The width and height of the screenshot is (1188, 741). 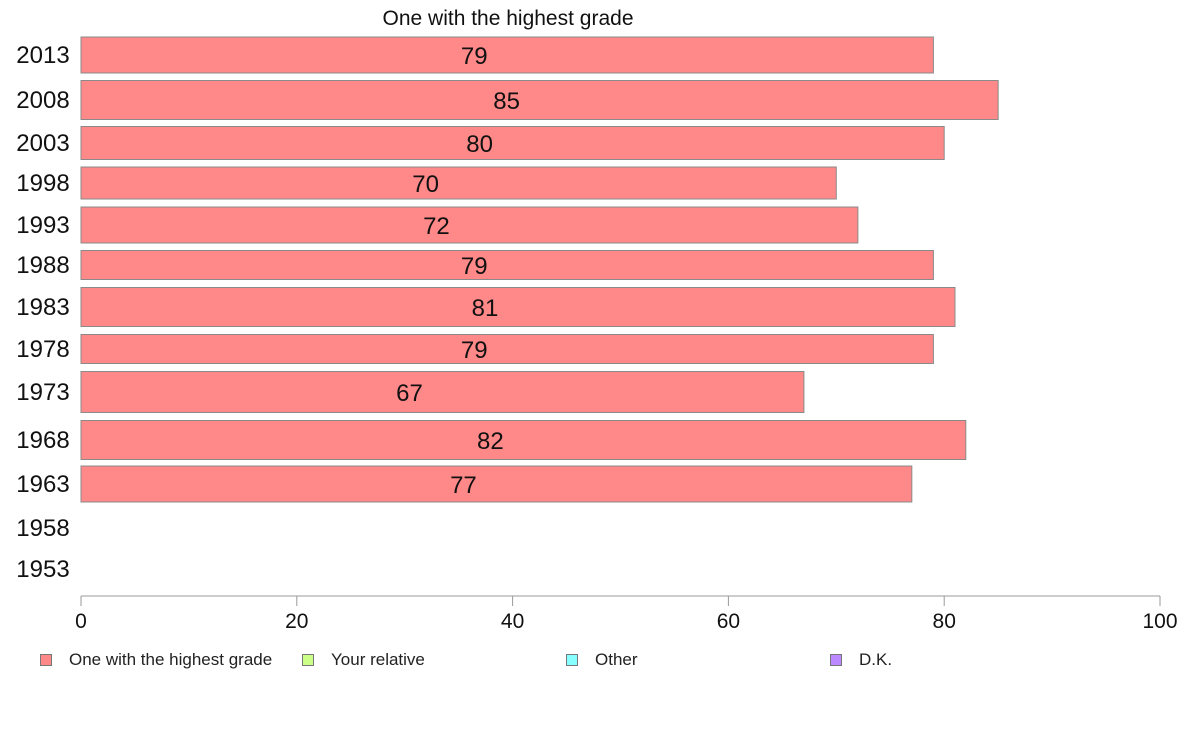 I want to click on chart-title: One with the highest grade, so click(x=508, y=18).